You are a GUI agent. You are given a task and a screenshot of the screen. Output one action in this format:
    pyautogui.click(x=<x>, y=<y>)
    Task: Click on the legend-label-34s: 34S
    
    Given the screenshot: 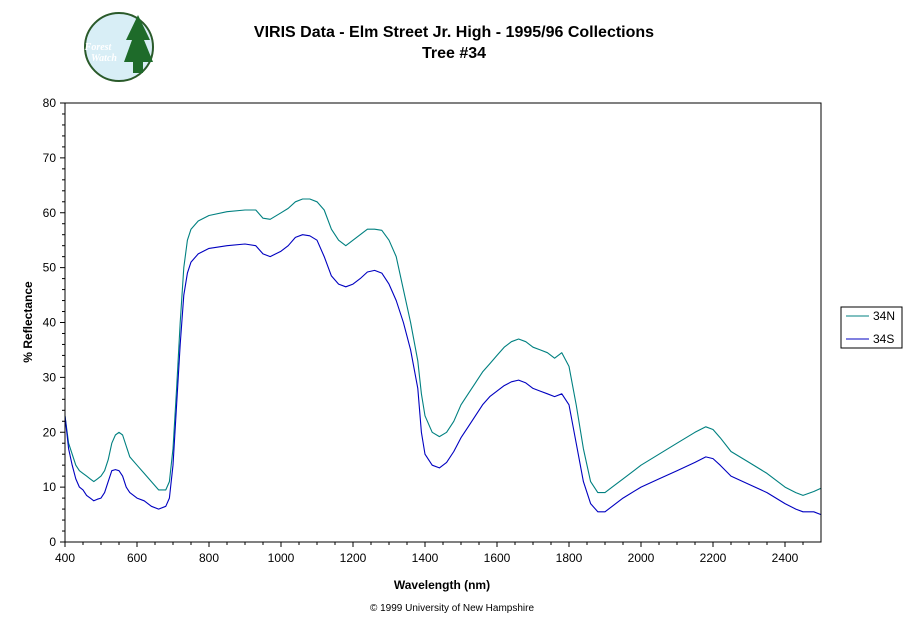 What is the action you would take?
    pyautogui.click(x=883, y=339)
    